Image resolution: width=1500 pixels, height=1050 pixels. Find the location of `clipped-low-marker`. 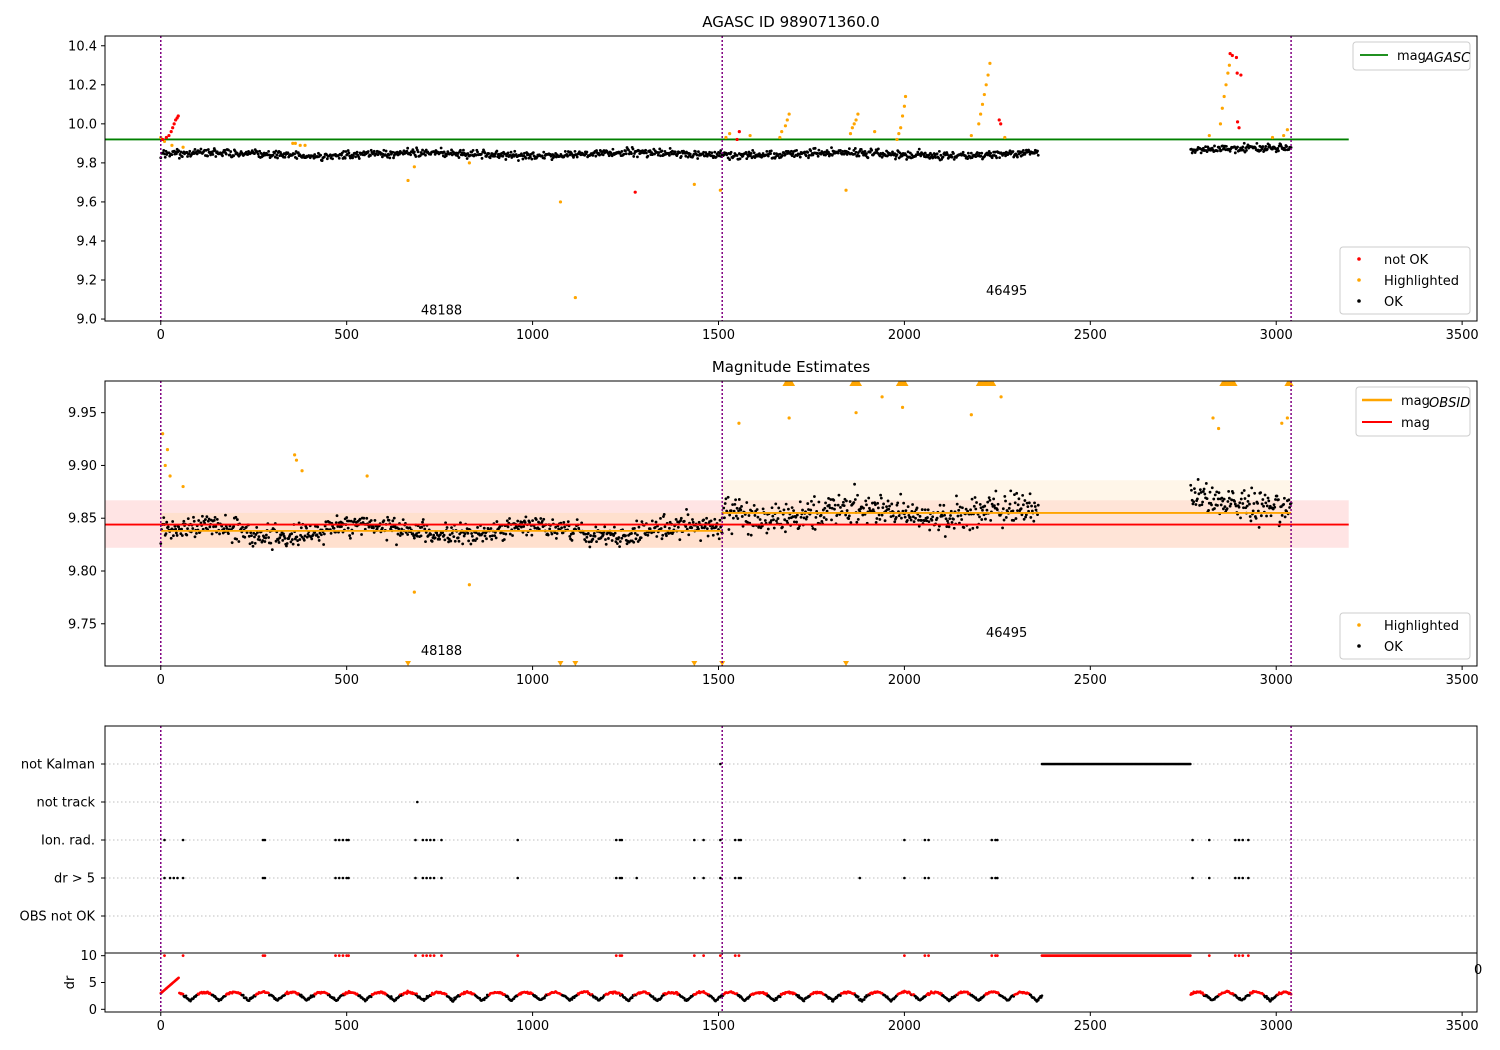

clipped-low-marker is located at coordinates (575, 663).